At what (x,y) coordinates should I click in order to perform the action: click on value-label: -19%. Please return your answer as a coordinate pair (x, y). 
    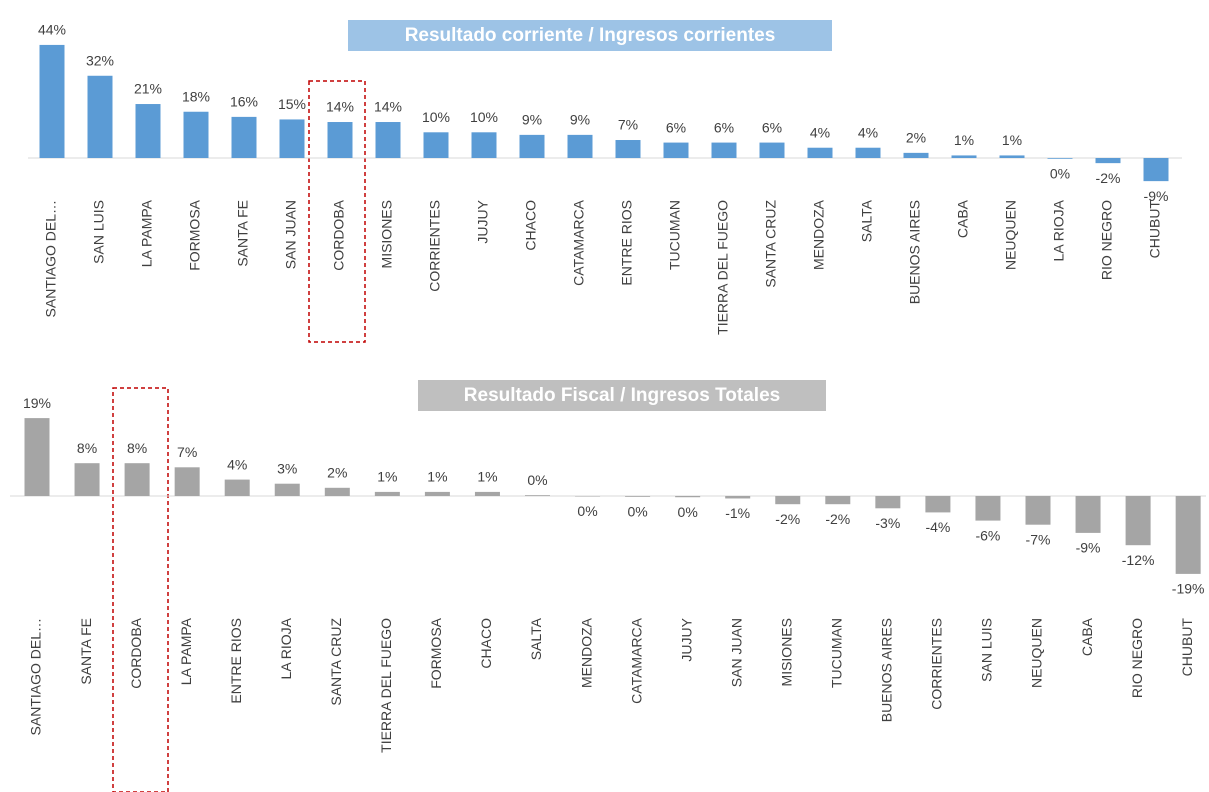
    Looking at the image, I should click on (1188, 589).